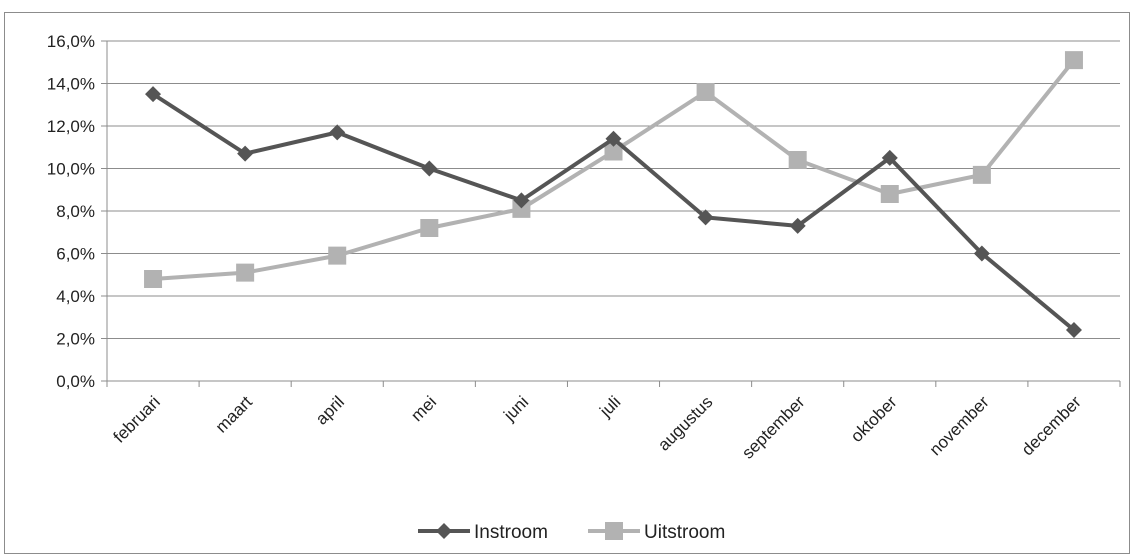 Image resolution: width=1134 pixels, height=557 pixels. I want to click on legend-label: Uitstroom, so click(684, 532).